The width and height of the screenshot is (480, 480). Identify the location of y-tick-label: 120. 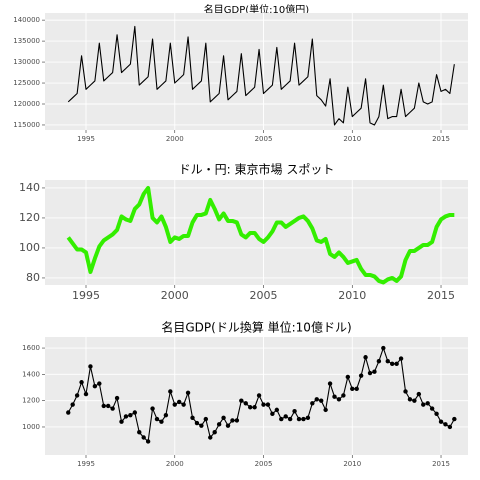
(29, 217).